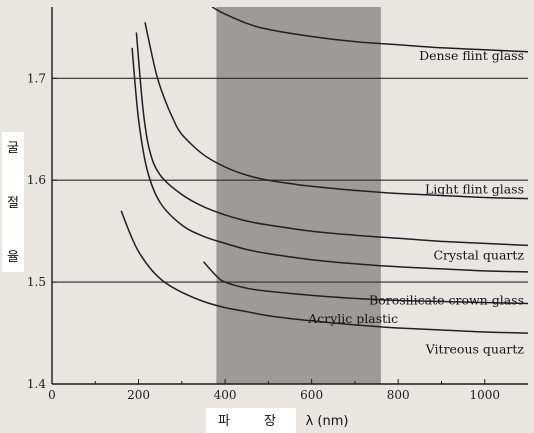 Image resolution: width=534 pixels, height=433 pixels. What do you see at coordinates (36, 282) in the screenshot?
I see `y-tick-label-1: 1.5` at bounding box center [36, 282].